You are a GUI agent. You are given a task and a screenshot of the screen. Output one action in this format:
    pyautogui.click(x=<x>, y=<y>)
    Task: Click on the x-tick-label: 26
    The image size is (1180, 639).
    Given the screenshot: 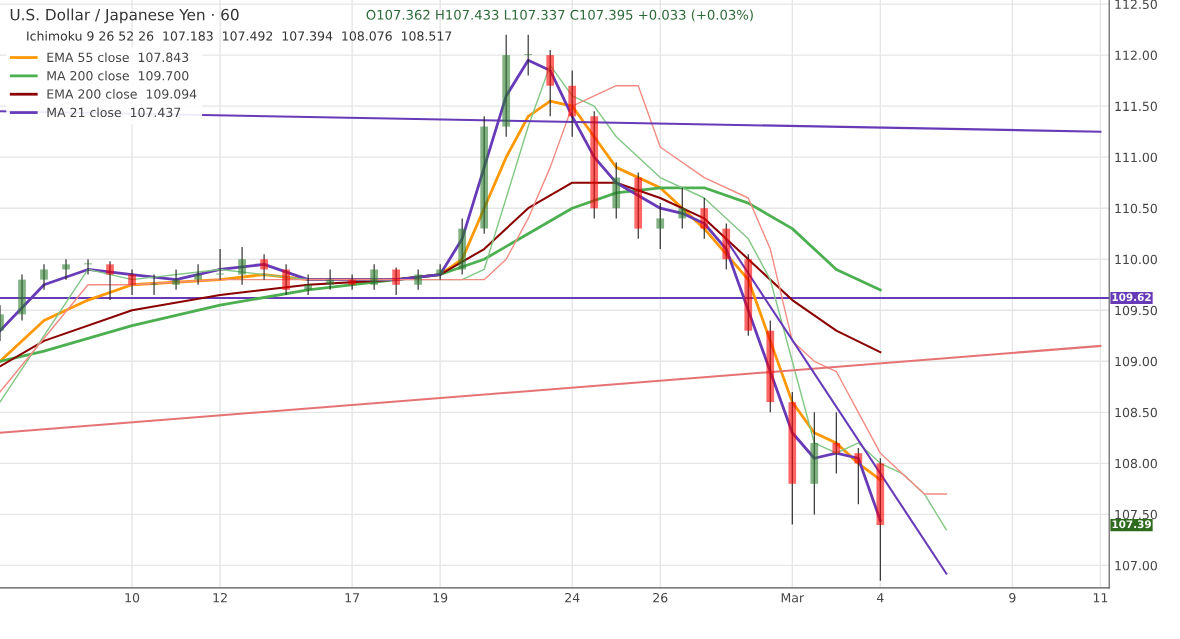 What is the action you would take?
    pyautogui.click(x=660, y=597)
    